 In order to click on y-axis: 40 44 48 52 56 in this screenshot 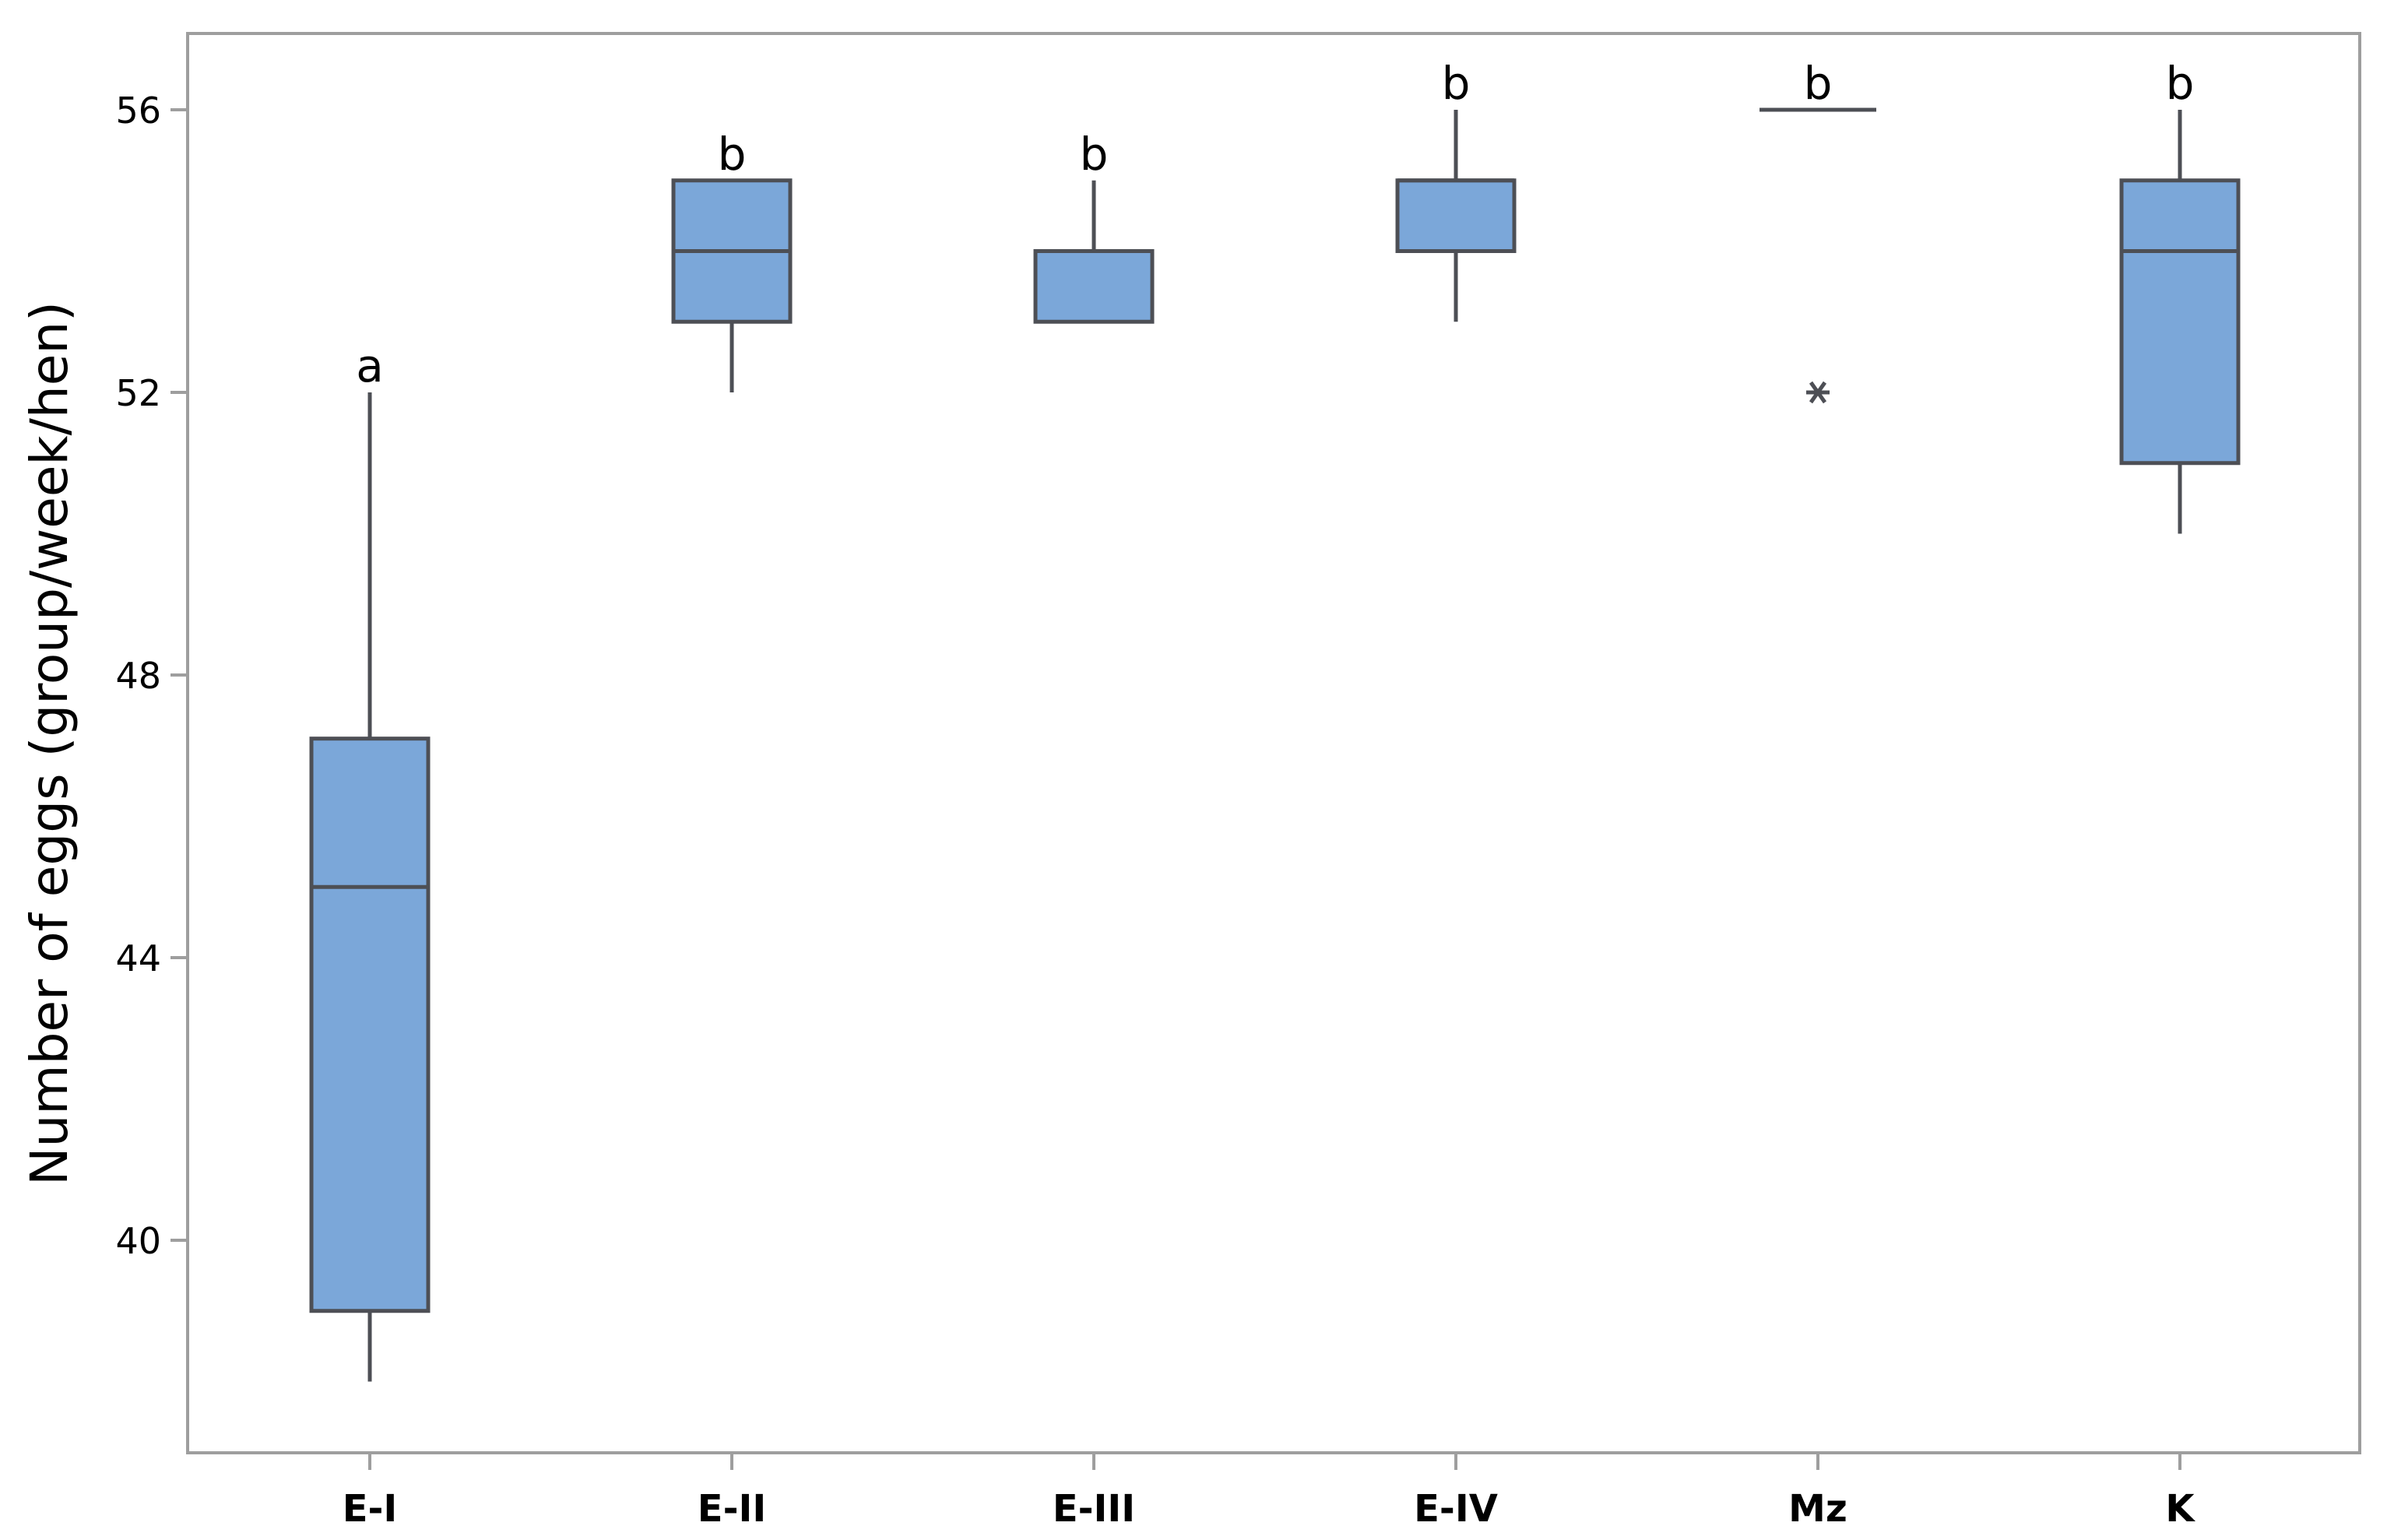, I will do `click(151, 676)`.